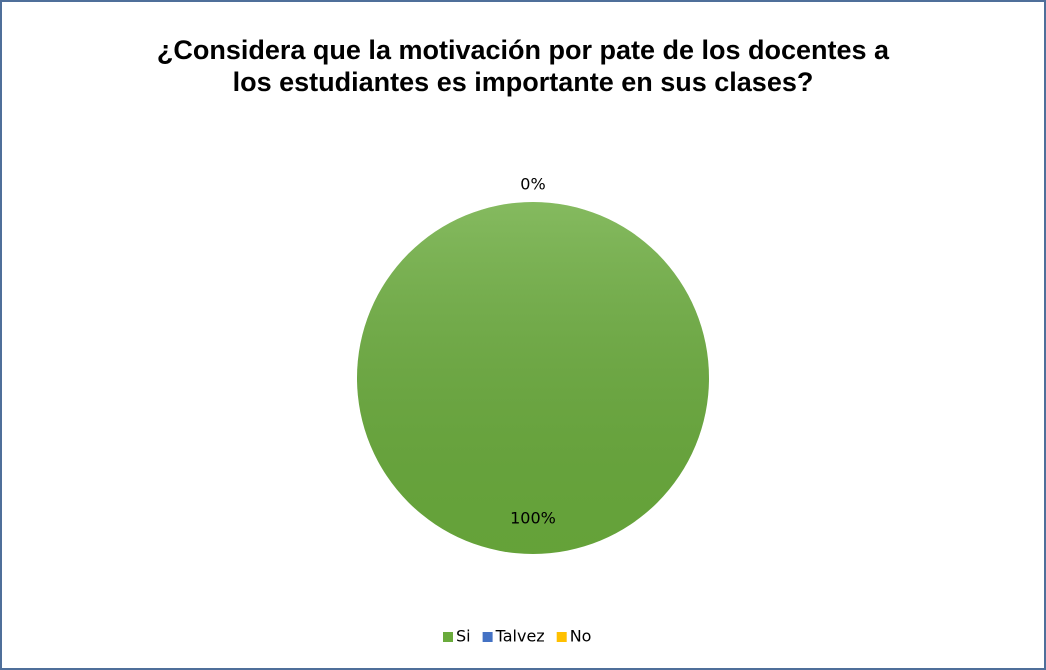 The image size is (1046, 670). Describe the element at coordinates (581, 636) in the screenshot. I see `legend-label: No` at that location.